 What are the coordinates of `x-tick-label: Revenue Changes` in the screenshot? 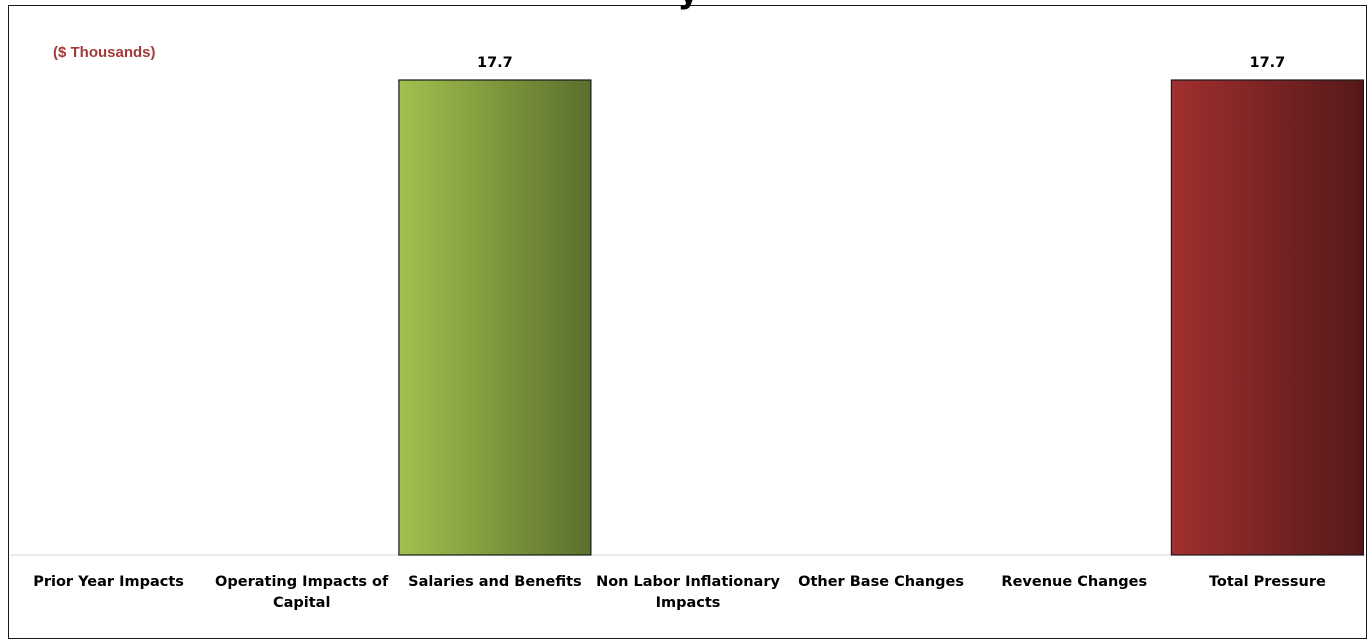 It's located at (1074, 582).